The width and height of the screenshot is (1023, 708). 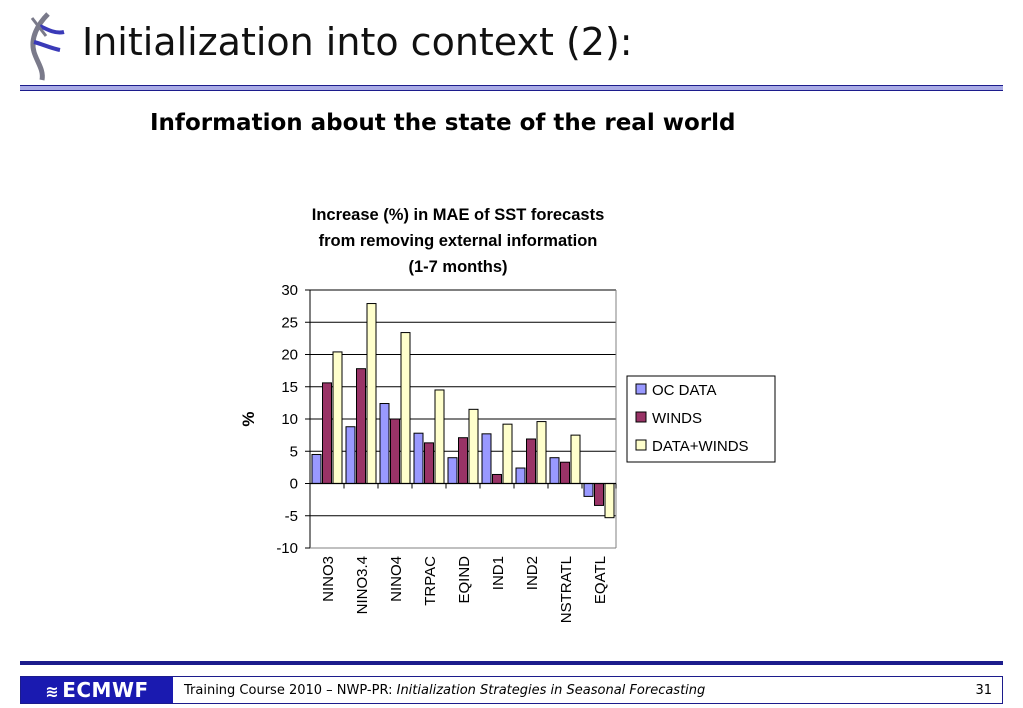 I want to click on x-tick-label: NINO3.4, so click(x=362, y=585).